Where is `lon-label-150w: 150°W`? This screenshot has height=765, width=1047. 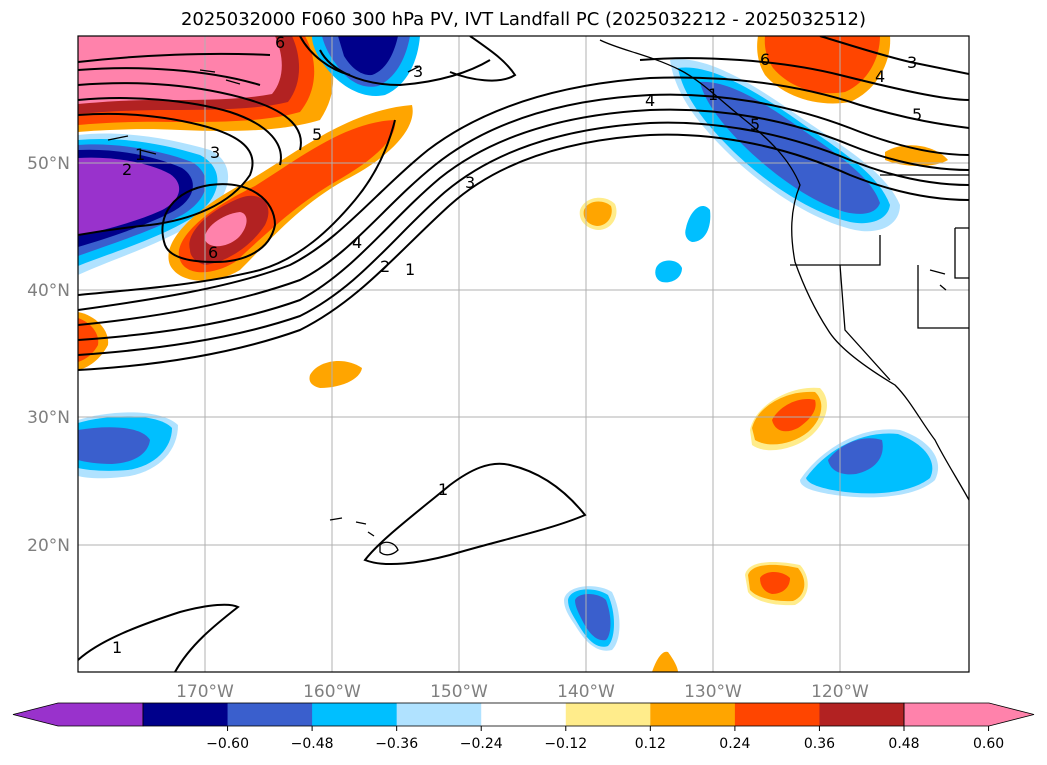 lon-label-150w: 150°W is located at coordinates (459, 692).